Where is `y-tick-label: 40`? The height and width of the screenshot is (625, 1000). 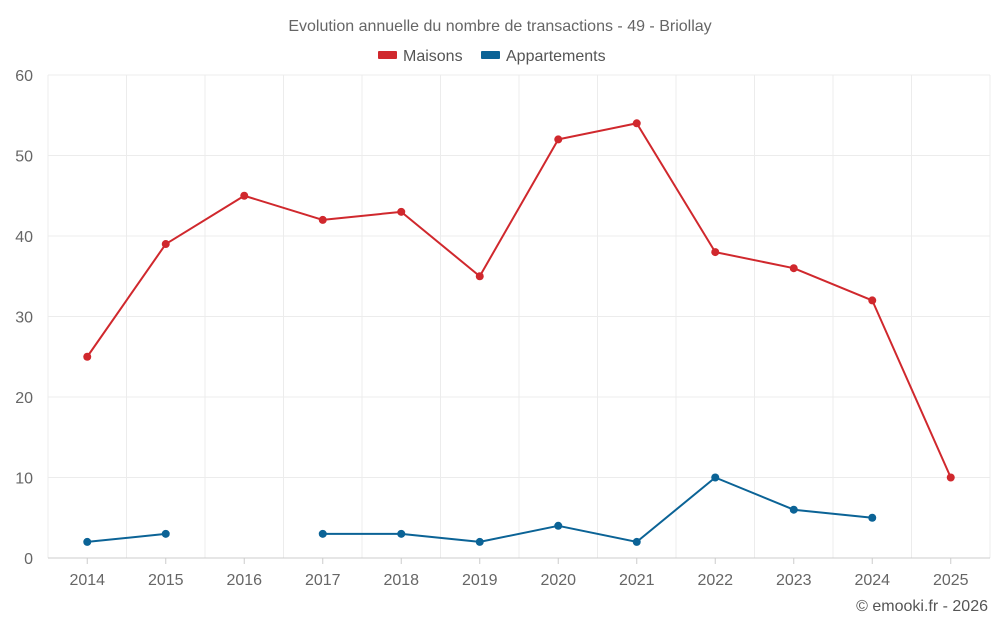
y-tick-label: 40 is located at coordinates (24, 237).